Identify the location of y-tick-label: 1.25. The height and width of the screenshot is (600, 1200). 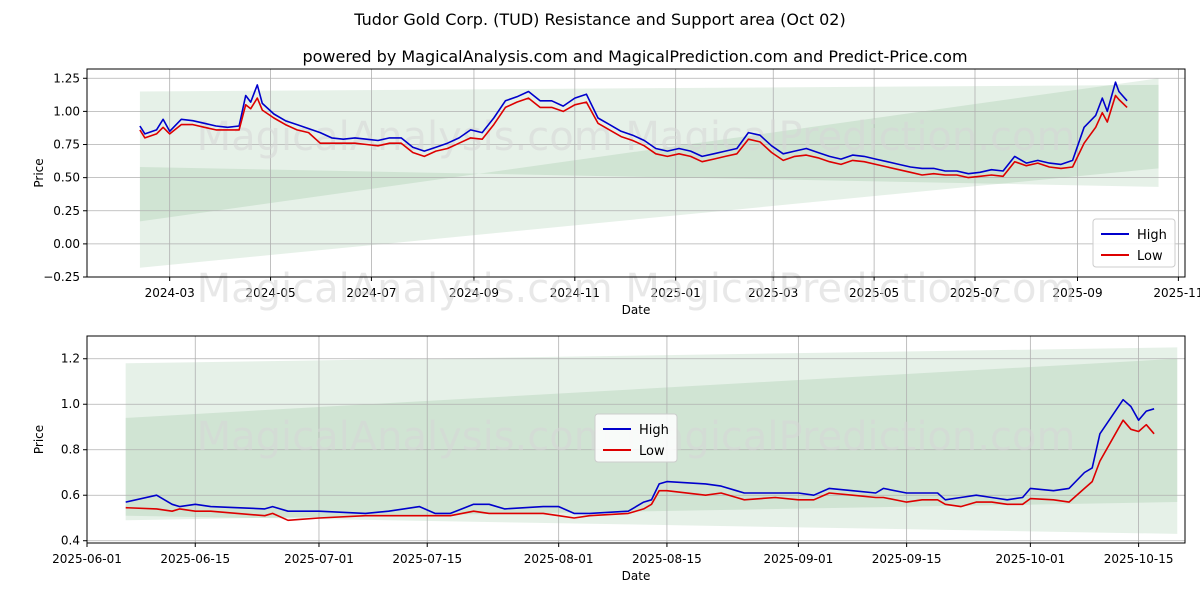
(66, 78).